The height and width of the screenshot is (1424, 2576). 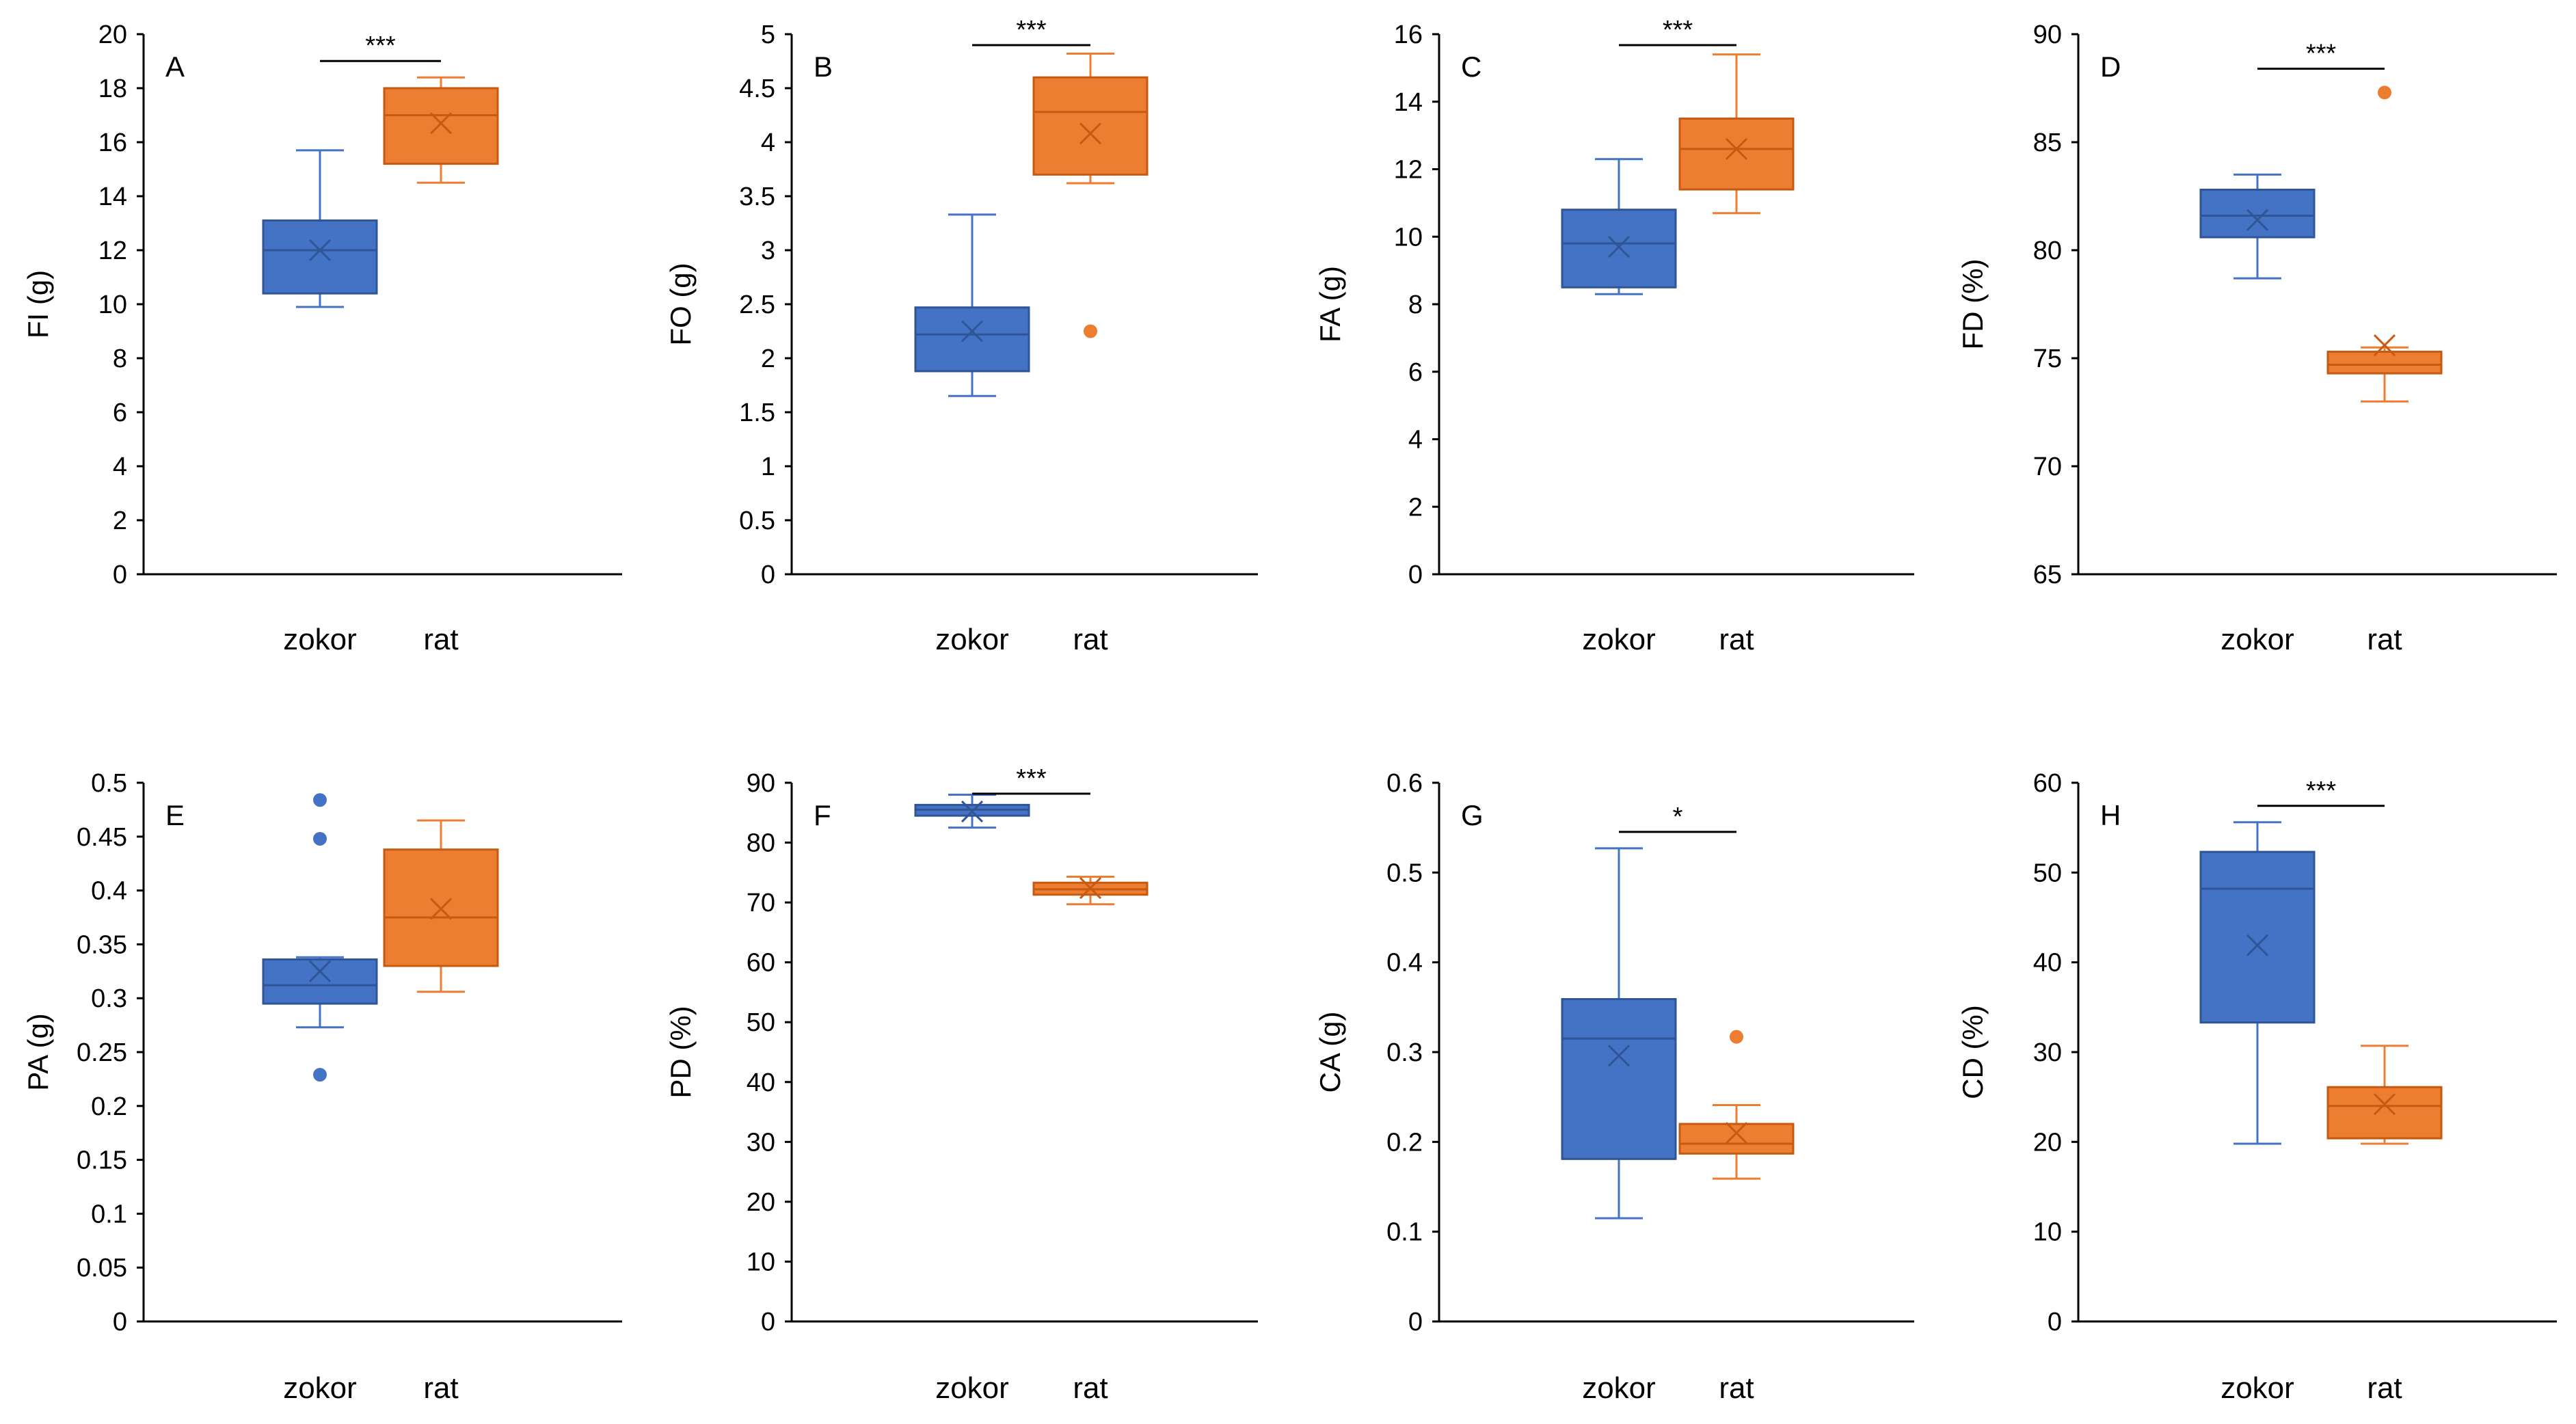 I want to click on y-tick-label: 0.3, so click(x=109, y=998).